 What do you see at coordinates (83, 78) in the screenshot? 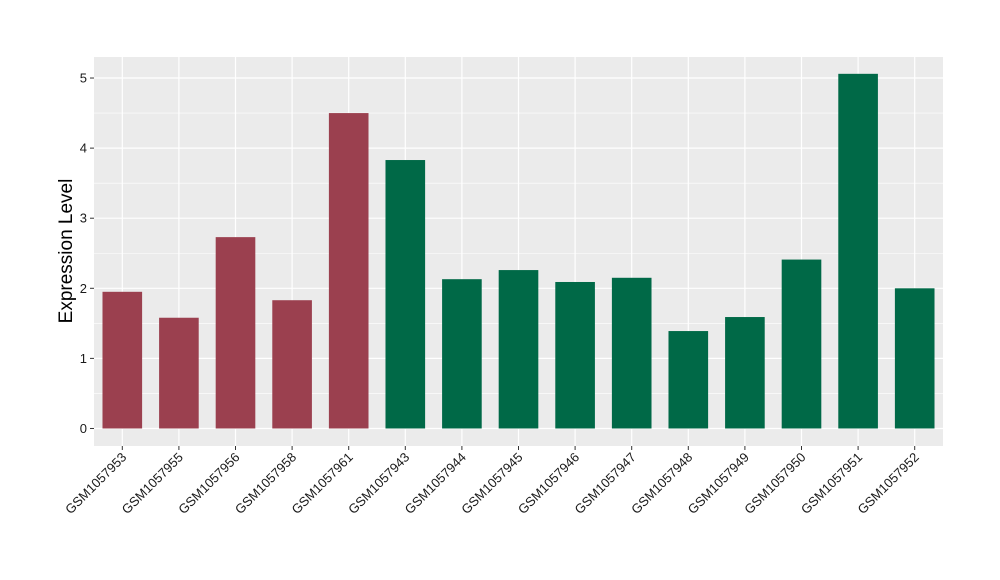
I see `y-tick-label: 5` at bounding box center [83, 78].